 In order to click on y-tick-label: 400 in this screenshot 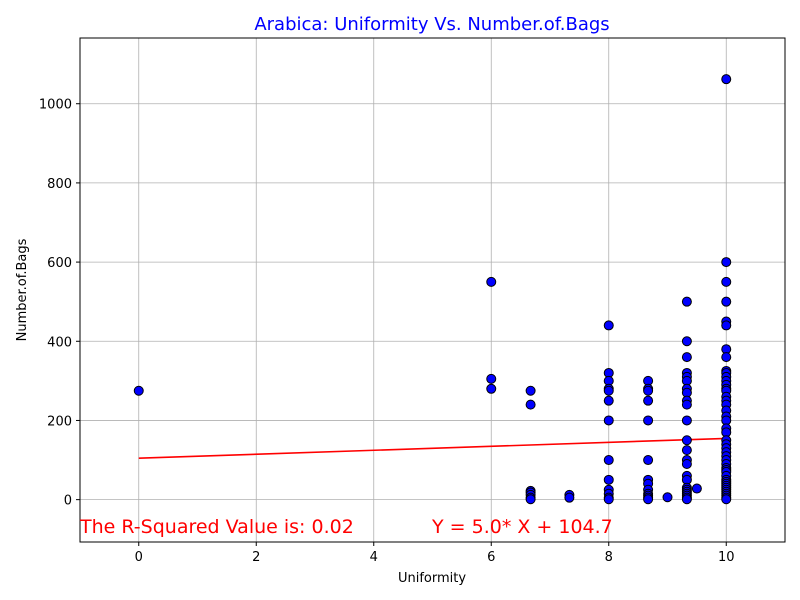, I will do `click(59, 342)`.